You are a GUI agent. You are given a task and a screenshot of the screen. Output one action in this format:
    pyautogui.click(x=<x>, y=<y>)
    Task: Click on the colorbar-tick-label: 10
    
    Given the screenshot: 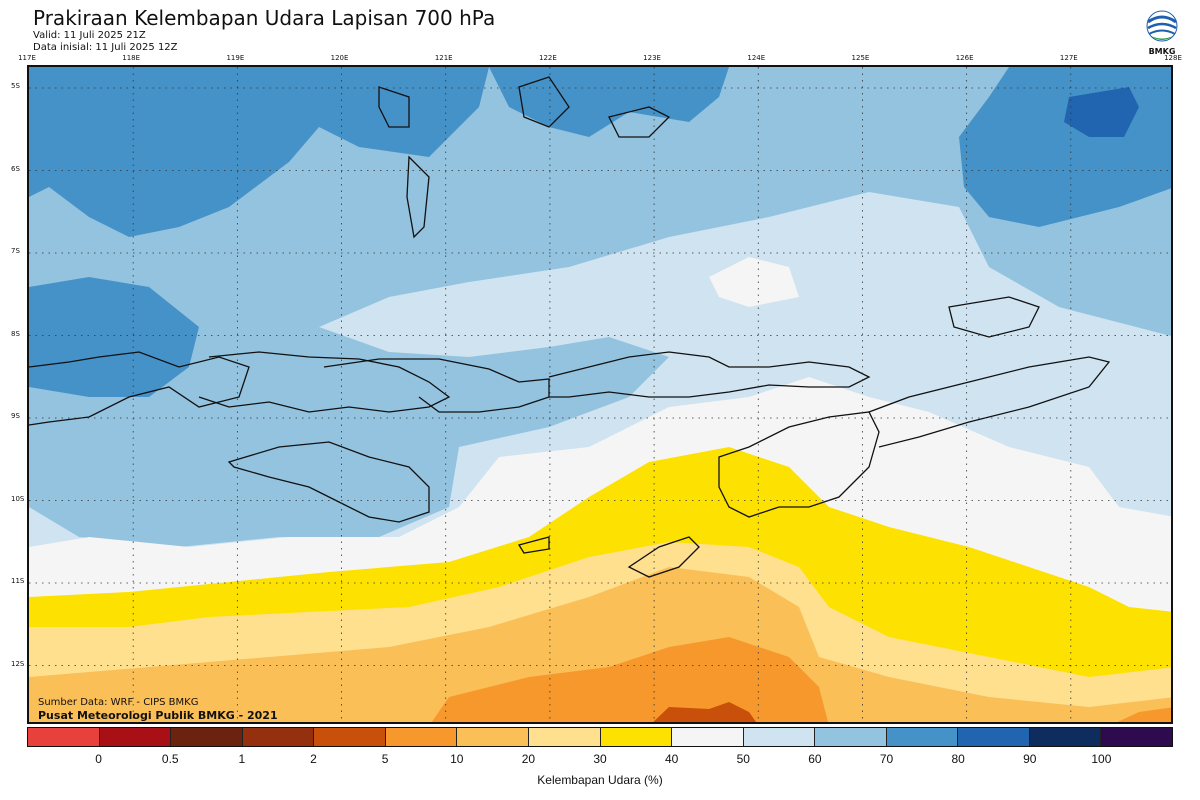 What is the action you would take?
    pyautogui.click(x=457, y=759)
    